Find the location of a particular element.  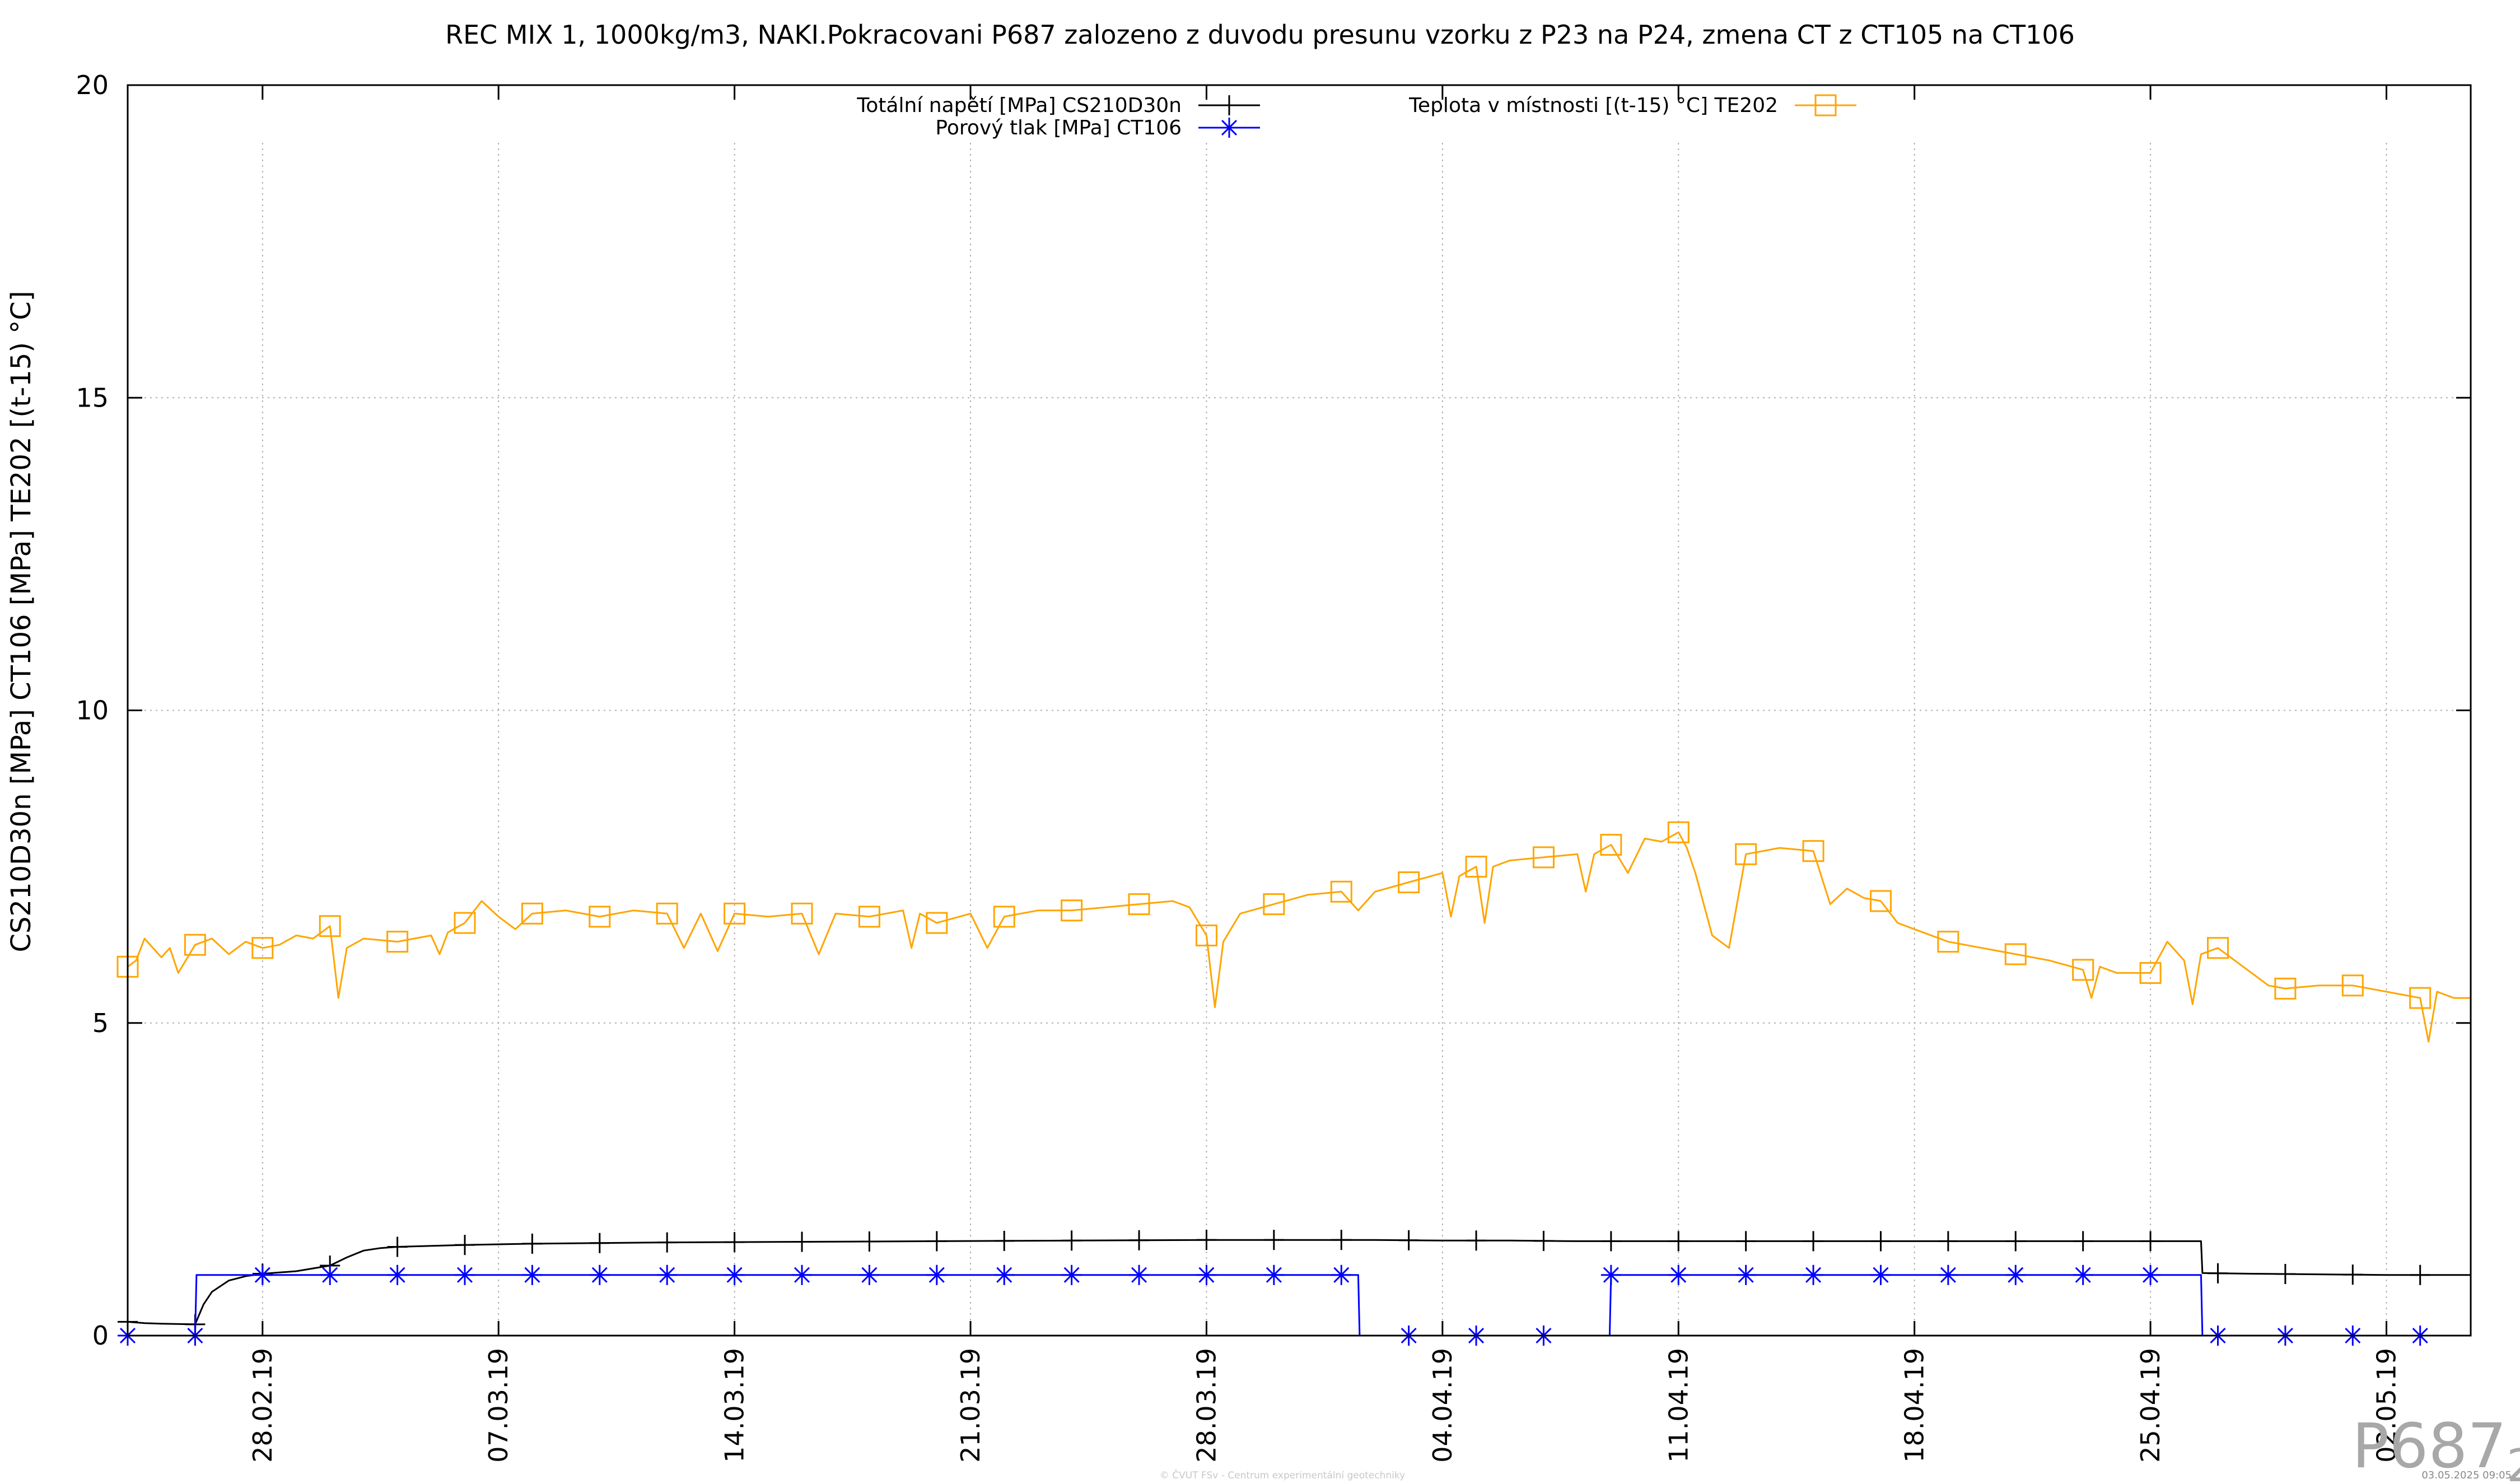

legend-entry: Porový tlak [MPa] CT106 is located at coordinates (1098, 128).